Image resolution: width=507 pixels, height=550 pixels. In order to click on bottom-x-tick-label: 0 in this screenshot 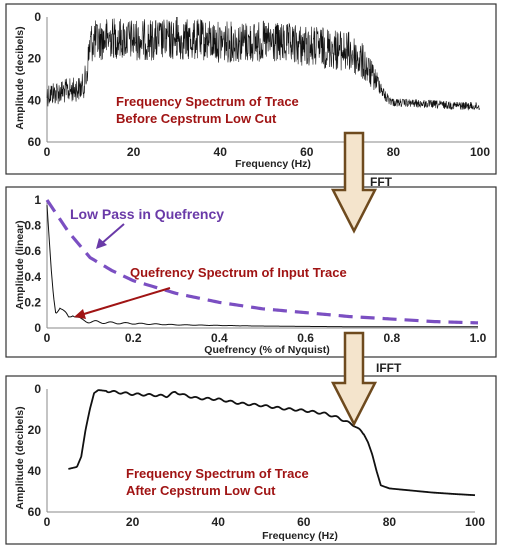, I will do `click(47, 522)`.